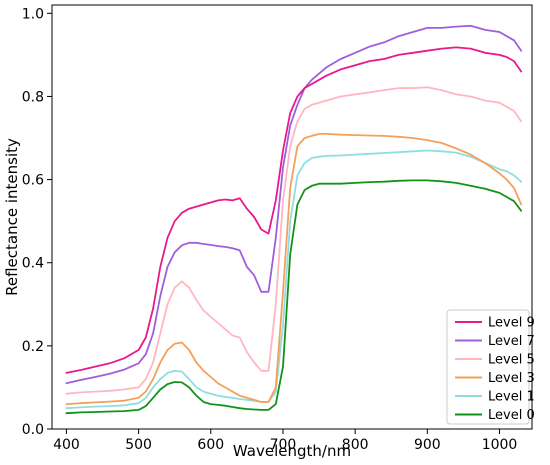 Image resolution: width=550 pixels, height=465 pixels. I want to click on x-tick-label: 600, so click(210, 445).